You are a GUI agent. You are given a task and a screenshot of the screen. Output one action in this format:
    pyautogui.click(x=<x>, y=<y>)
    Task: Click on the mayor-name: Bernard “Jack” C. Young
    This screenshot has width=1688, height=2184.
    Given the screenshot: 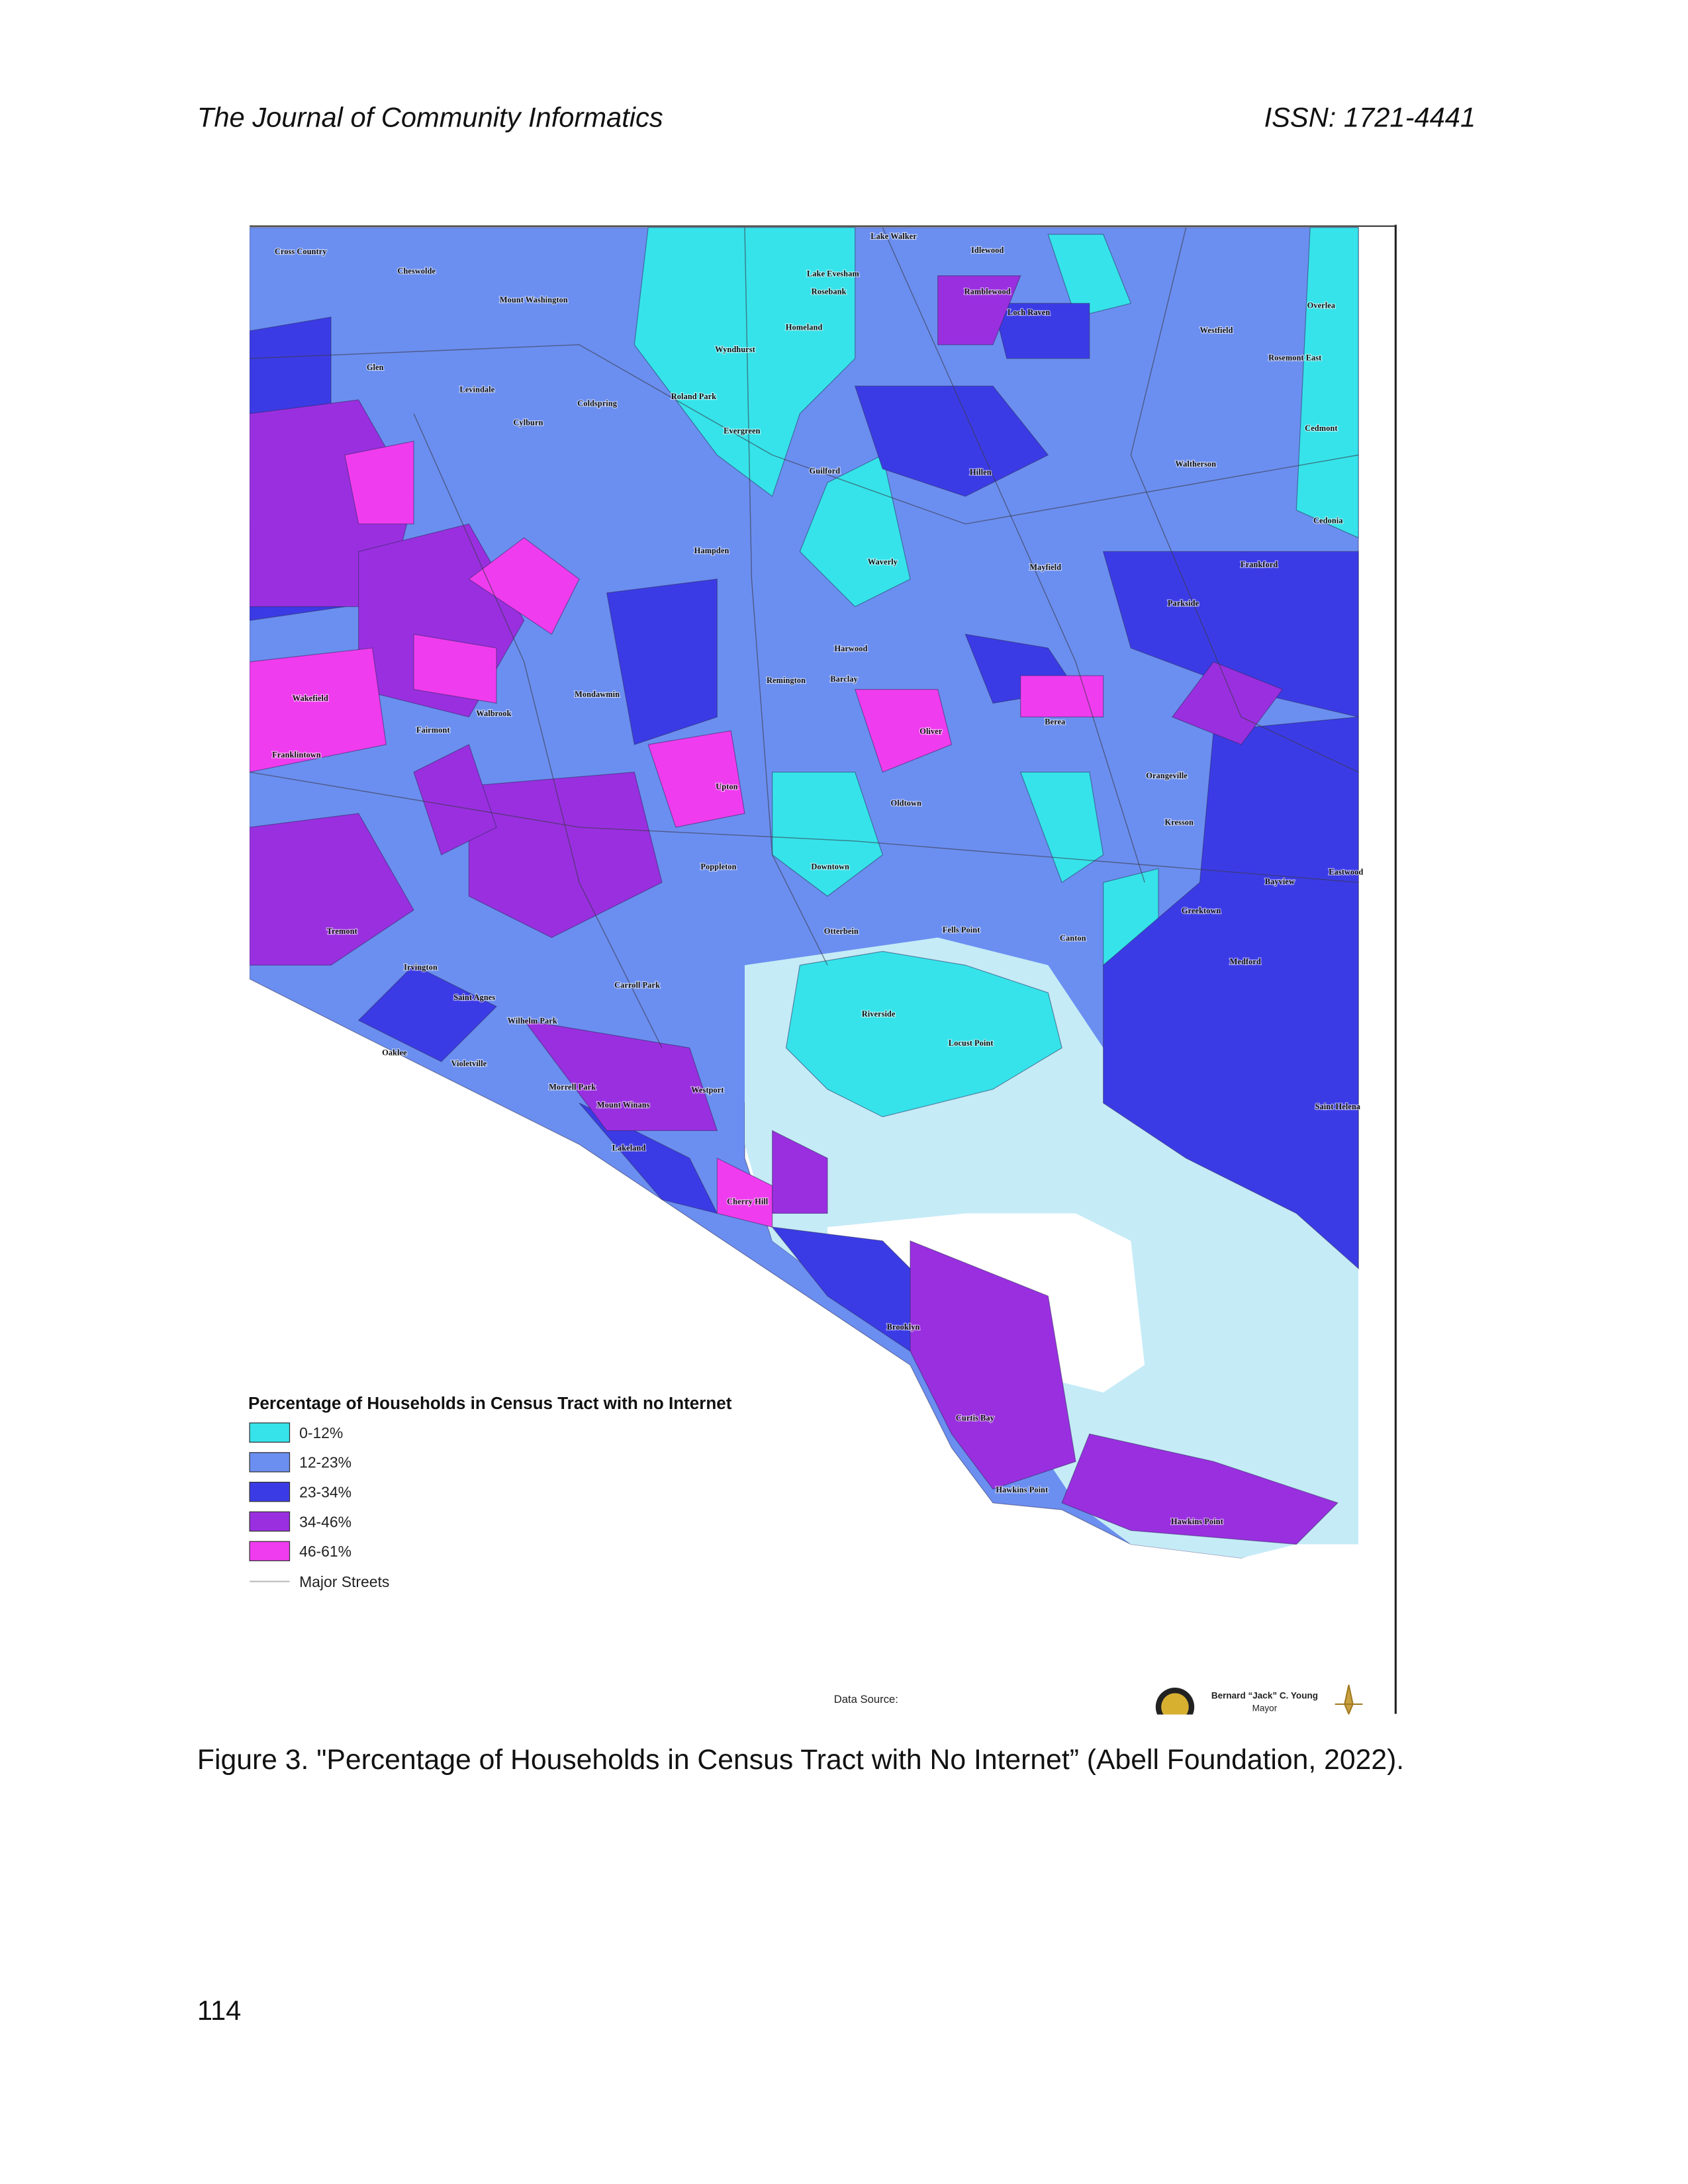 What is the action you would take?
    pyautogui.click(x=1264, y=1696)
    